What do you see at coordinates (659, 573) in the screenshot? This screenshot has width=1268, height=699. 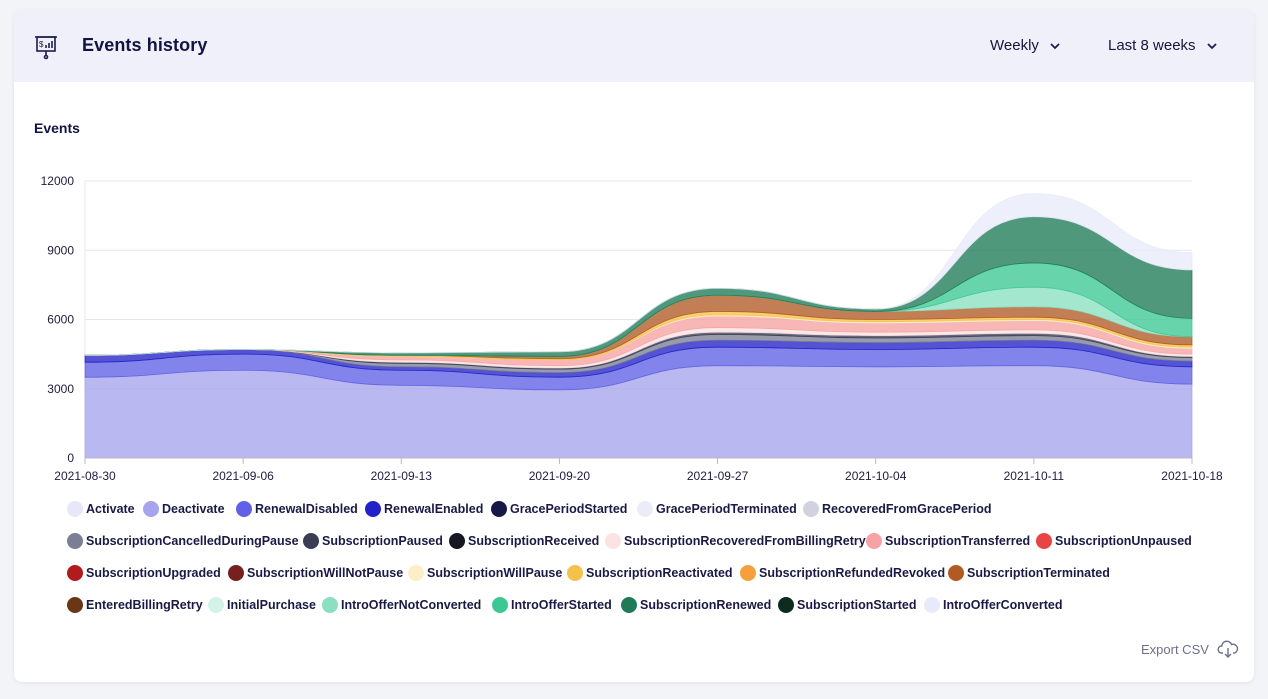 I see `legend-label: SubscriptionReactivated` at bounding box center [659, 573].